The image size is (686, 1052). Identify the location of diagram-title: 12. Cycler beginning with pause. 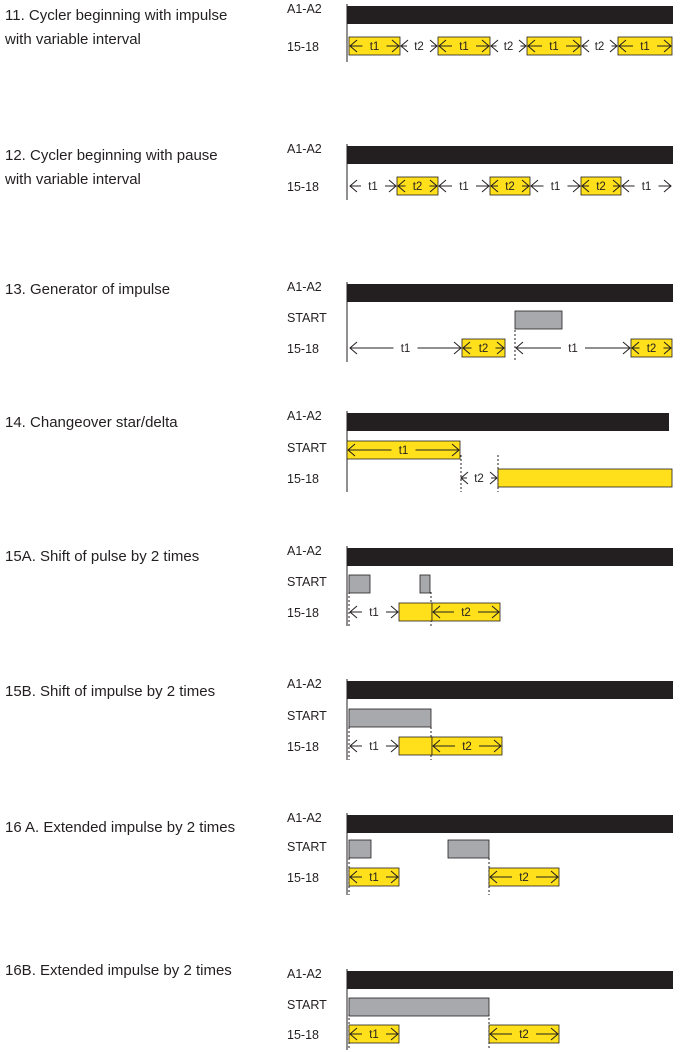
(111, 155).